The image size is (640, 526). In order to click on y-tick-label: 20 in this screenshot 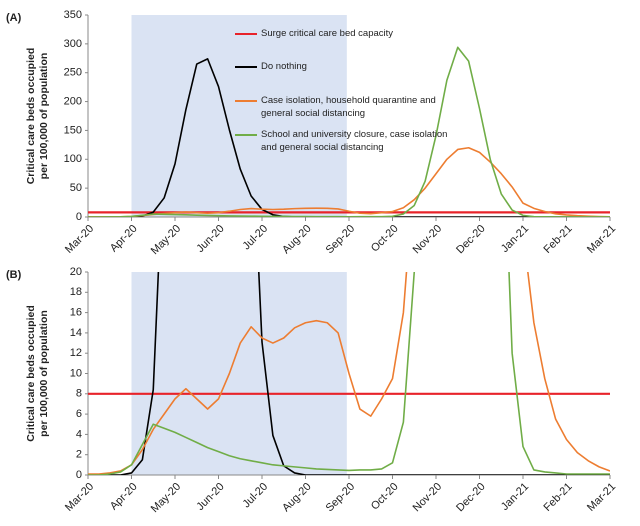, I will do `click(76, 272)`.